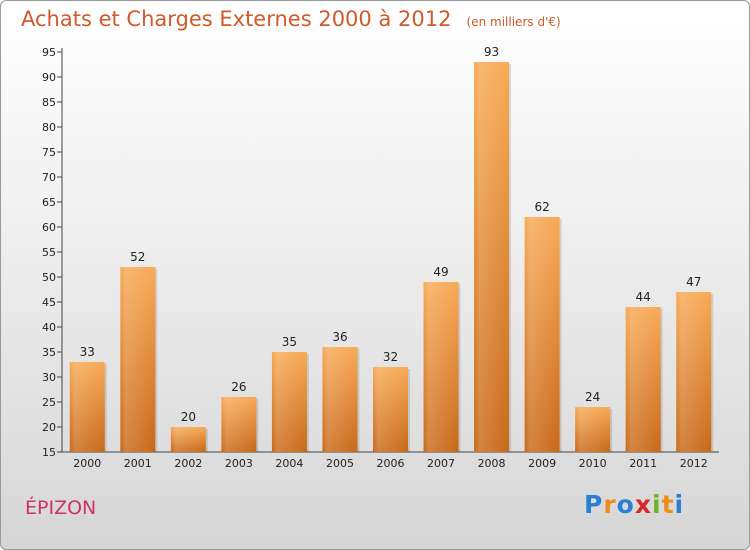 The height and width of the screenshot is (550, 750). Describe the element at coordinates (643, 504) in the screenshot. I see `logo-letter: x` at that location.